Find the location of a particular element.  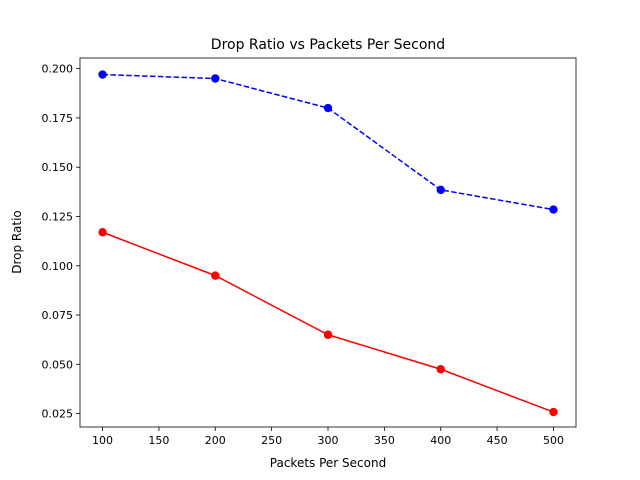

y-tick-label: 0.025 is located at coordinates (58, 414).